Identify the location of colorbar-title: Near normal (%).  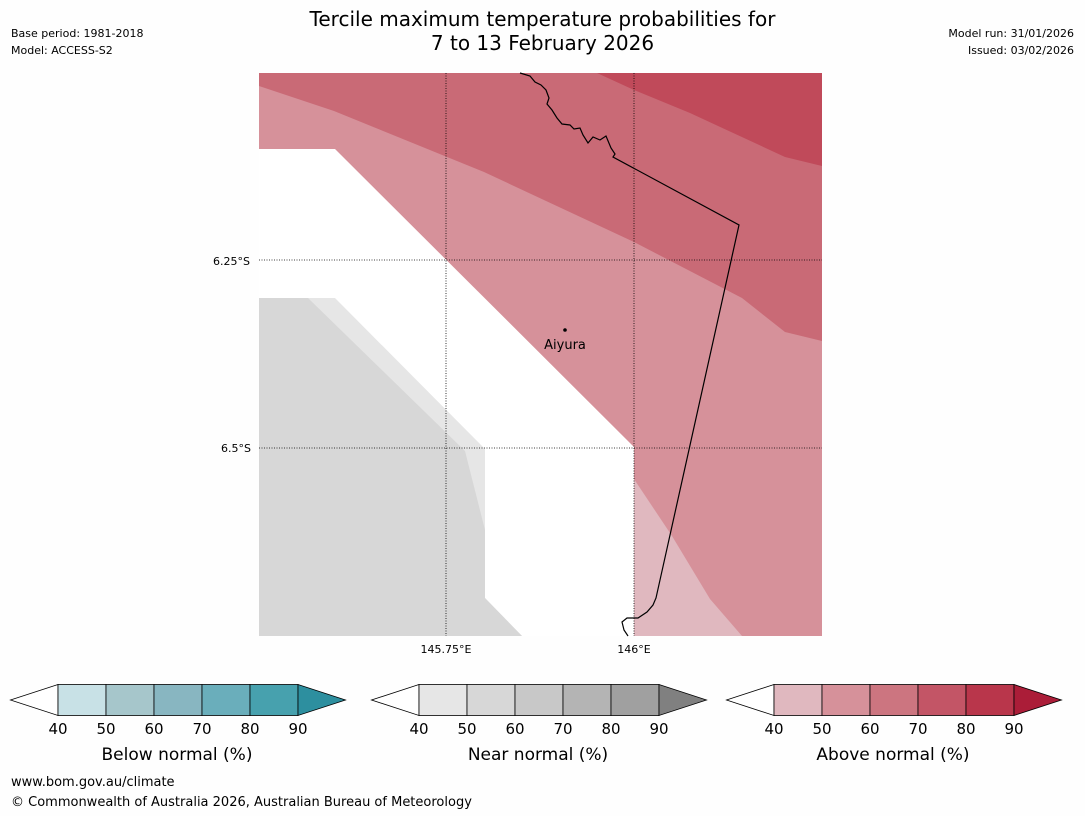
(538, 755).